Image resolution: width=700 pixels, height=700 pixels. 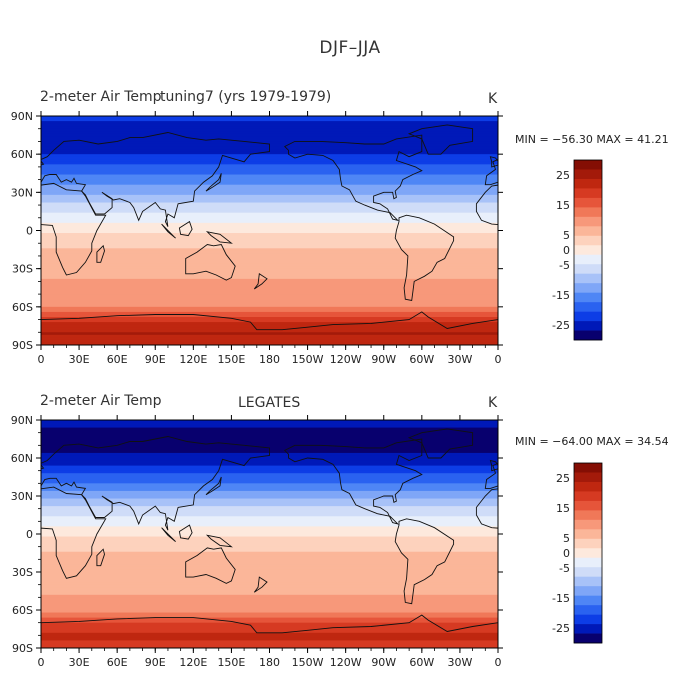 I want to click on x-tick-label: 120W, so click(x=346, y=359).